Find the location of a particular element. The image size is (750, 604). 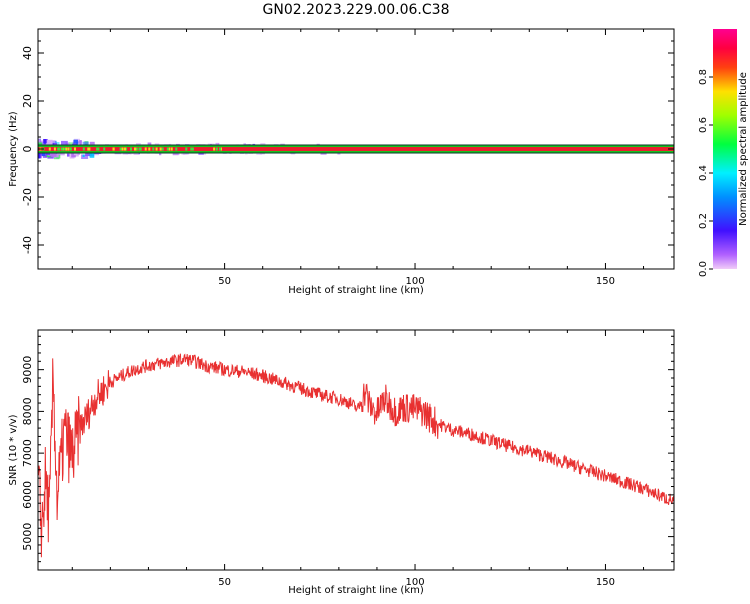

band-core is located at coordinates (356, 149).